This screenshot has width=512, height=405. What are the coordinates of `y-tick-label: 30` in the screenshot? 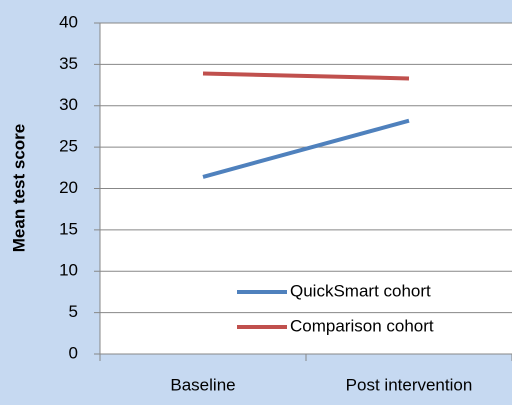 It's located at (68, 104).